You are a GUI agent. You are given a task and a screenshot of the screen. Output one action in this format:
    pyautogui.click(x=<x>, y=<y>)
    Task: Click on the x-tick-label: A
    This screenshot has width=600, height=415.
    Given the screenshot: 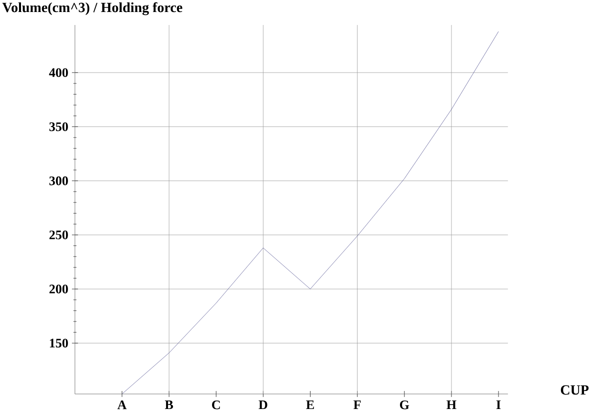 What is the action you would take?
    pyautogui.click(x=122, y=405)
    